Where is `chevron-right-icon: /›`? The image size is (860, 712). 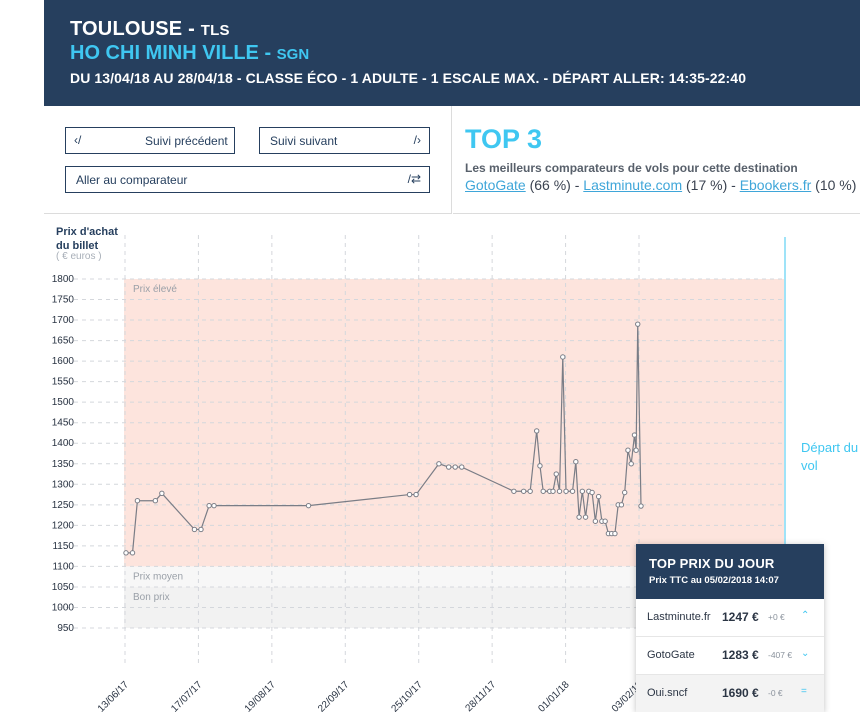
chevron-right-icon: /› is located at coordinates (417, 140).